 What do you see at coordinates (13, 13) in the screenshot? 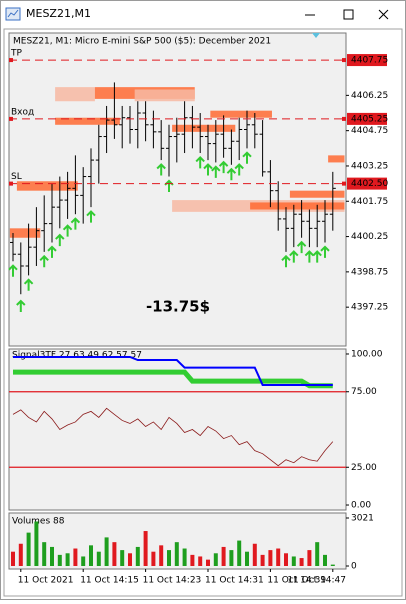
I see `app-icon-line` at bounding box center [13, 13].